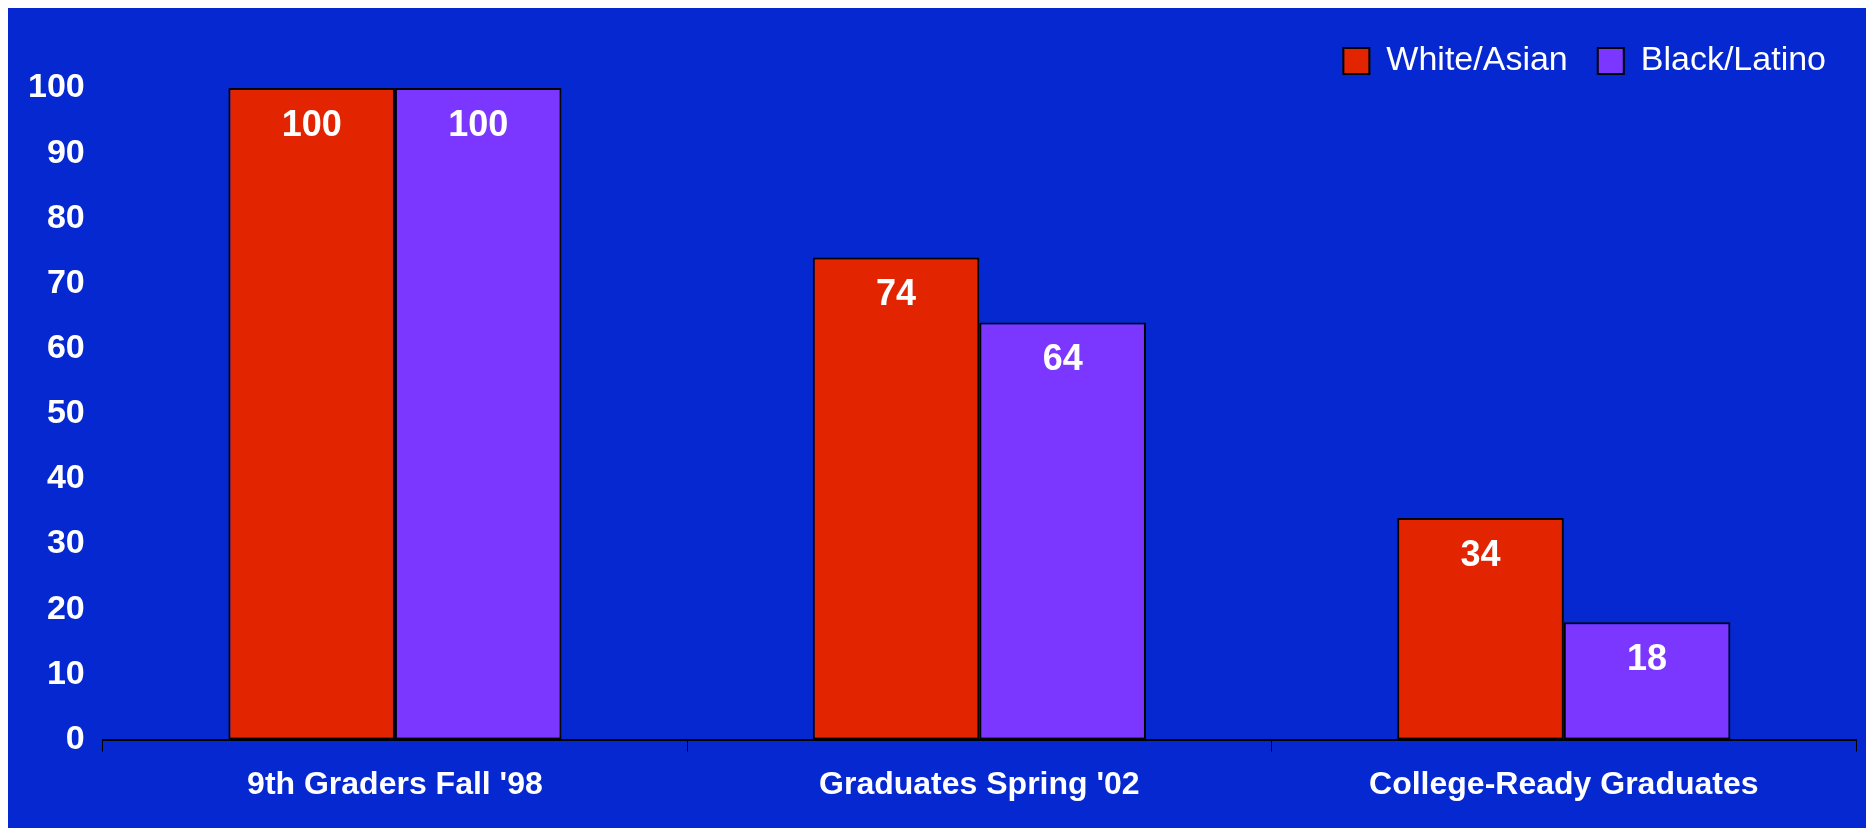  What do you see at coordinates (65, 346) in the screenshot?
I see `y-tick-label: 60` at bounding box center [65, 346].